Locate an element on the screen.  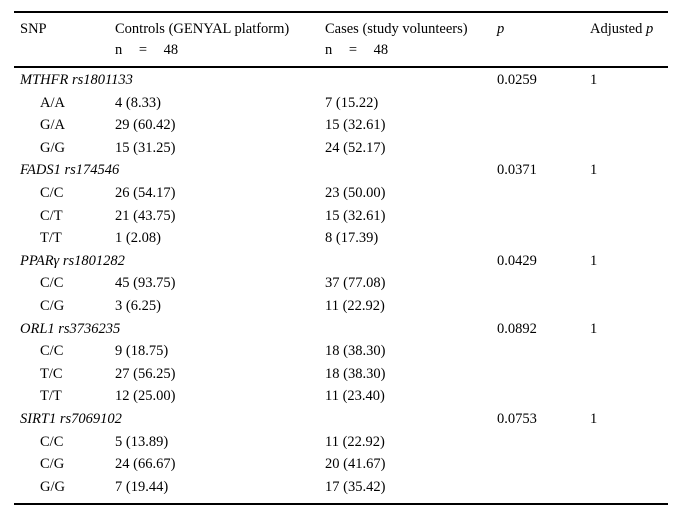
snp-group-row: SIRT1 rs7069102 0.0753 1 is located at coordinates (341, 419).